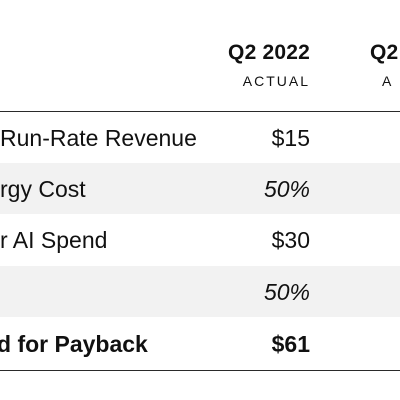 This screenshot has height=400, width=400. I want to click on row-label: Run-Rate Revenue, so click(98, 138).